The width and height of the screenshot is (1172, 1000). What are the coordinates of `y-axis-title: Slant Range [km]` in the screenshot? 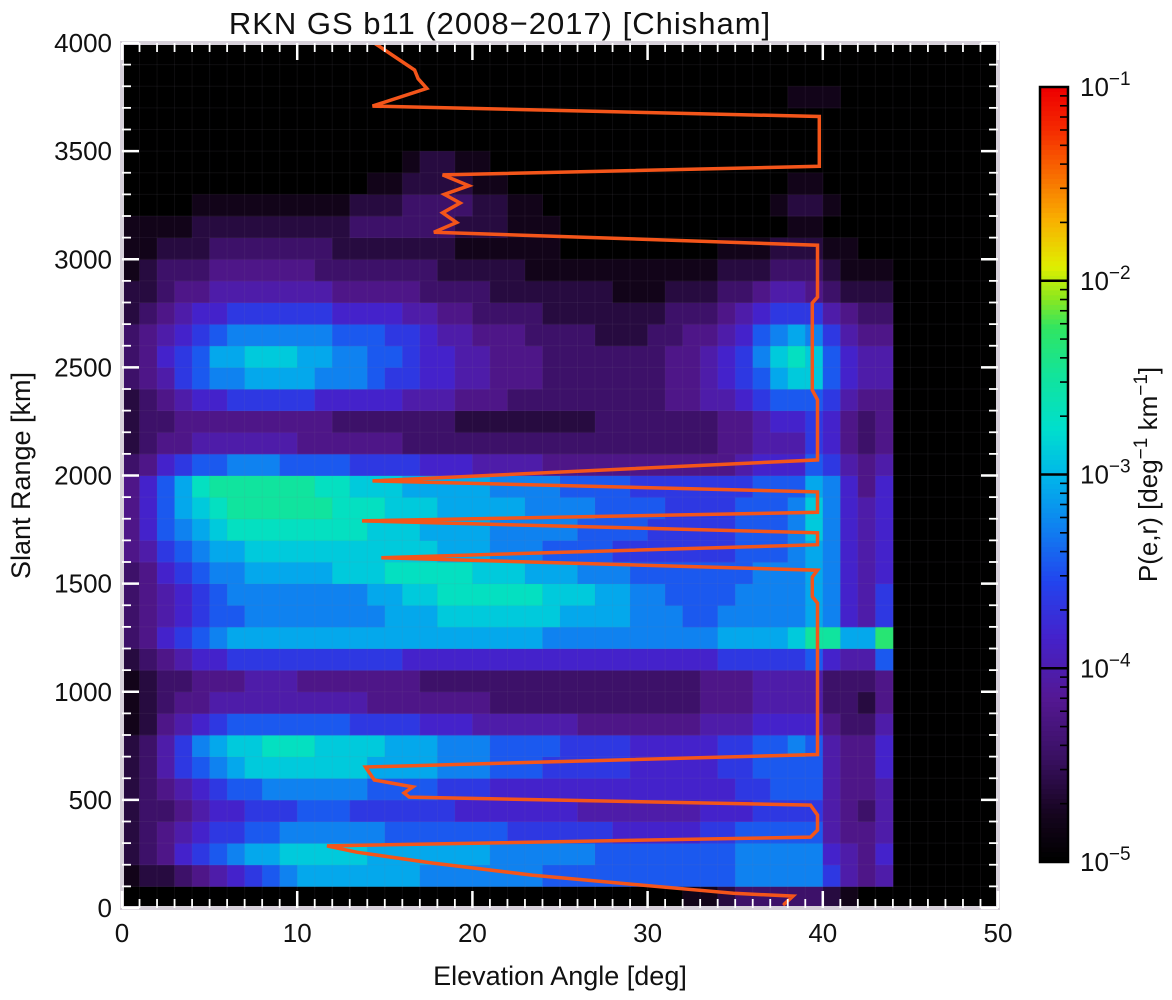 It's located at (21, 475).